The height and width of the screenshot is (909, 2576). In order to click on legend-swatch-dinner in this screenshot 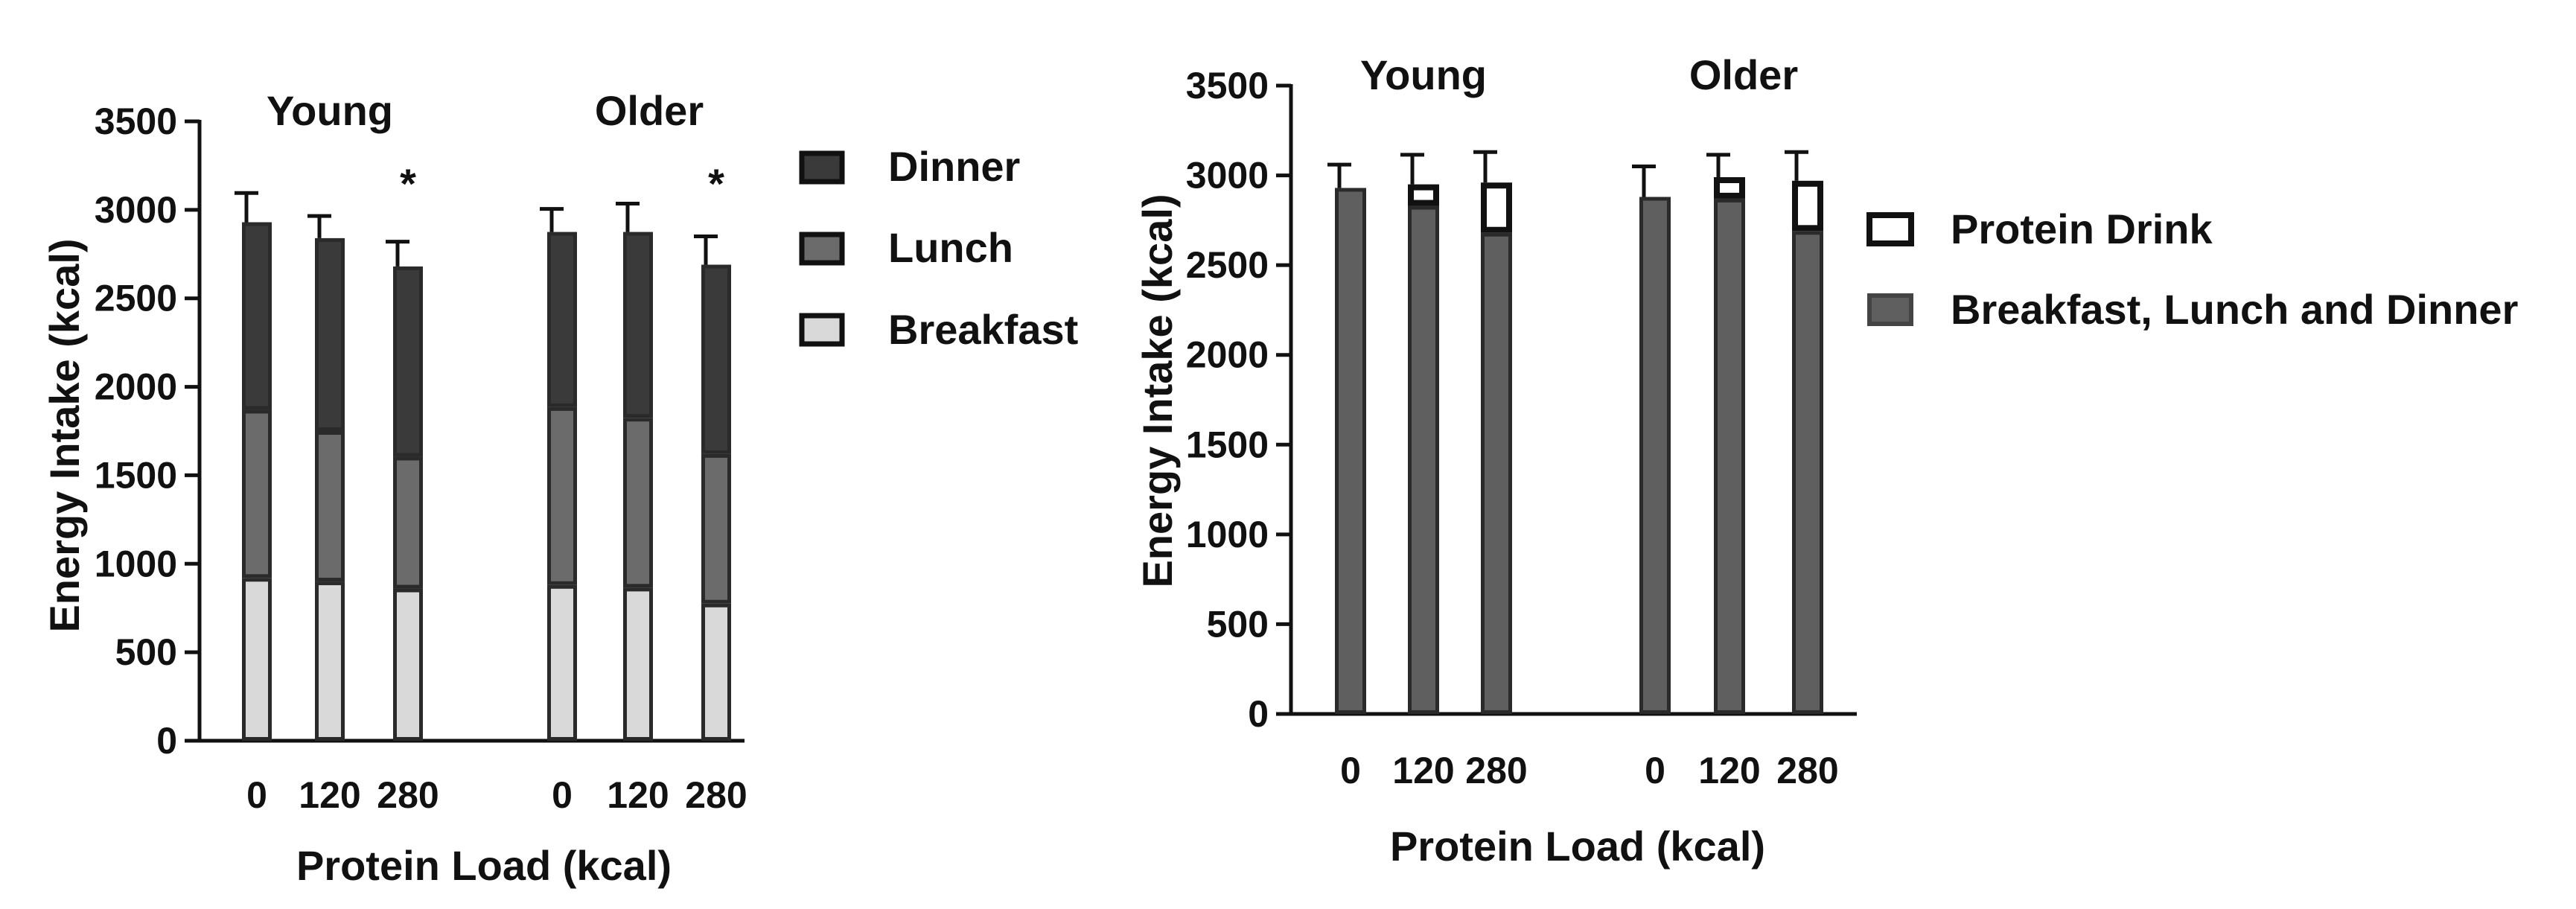, I will do `click(822, 167)`.